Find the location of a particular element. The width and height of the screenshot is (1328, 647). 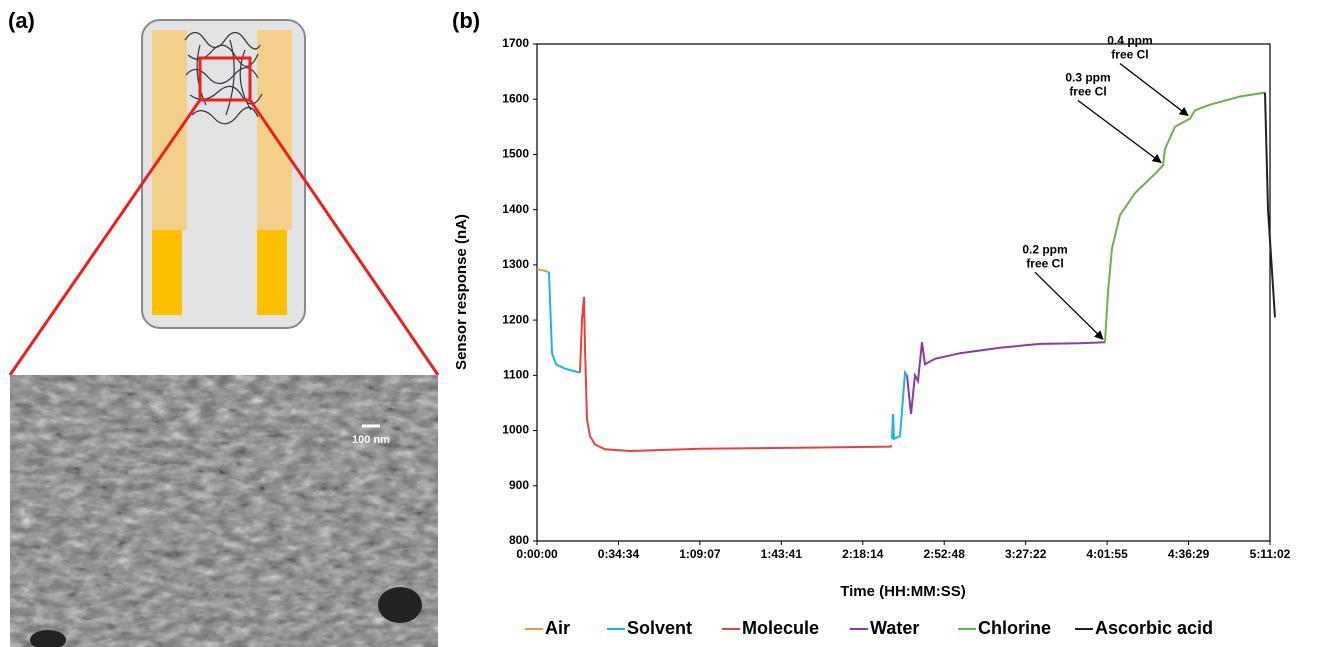

x-tick-label: 3:27:22 is located at coordinates (1026, 554).